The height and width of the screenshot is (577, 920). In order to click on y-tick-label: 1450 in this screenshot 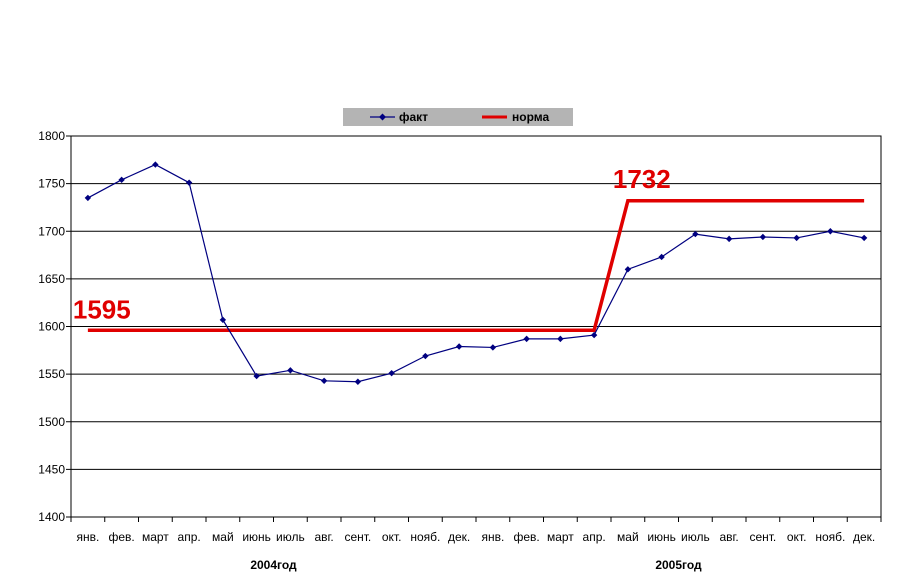, I will do `click(51, 469)`.